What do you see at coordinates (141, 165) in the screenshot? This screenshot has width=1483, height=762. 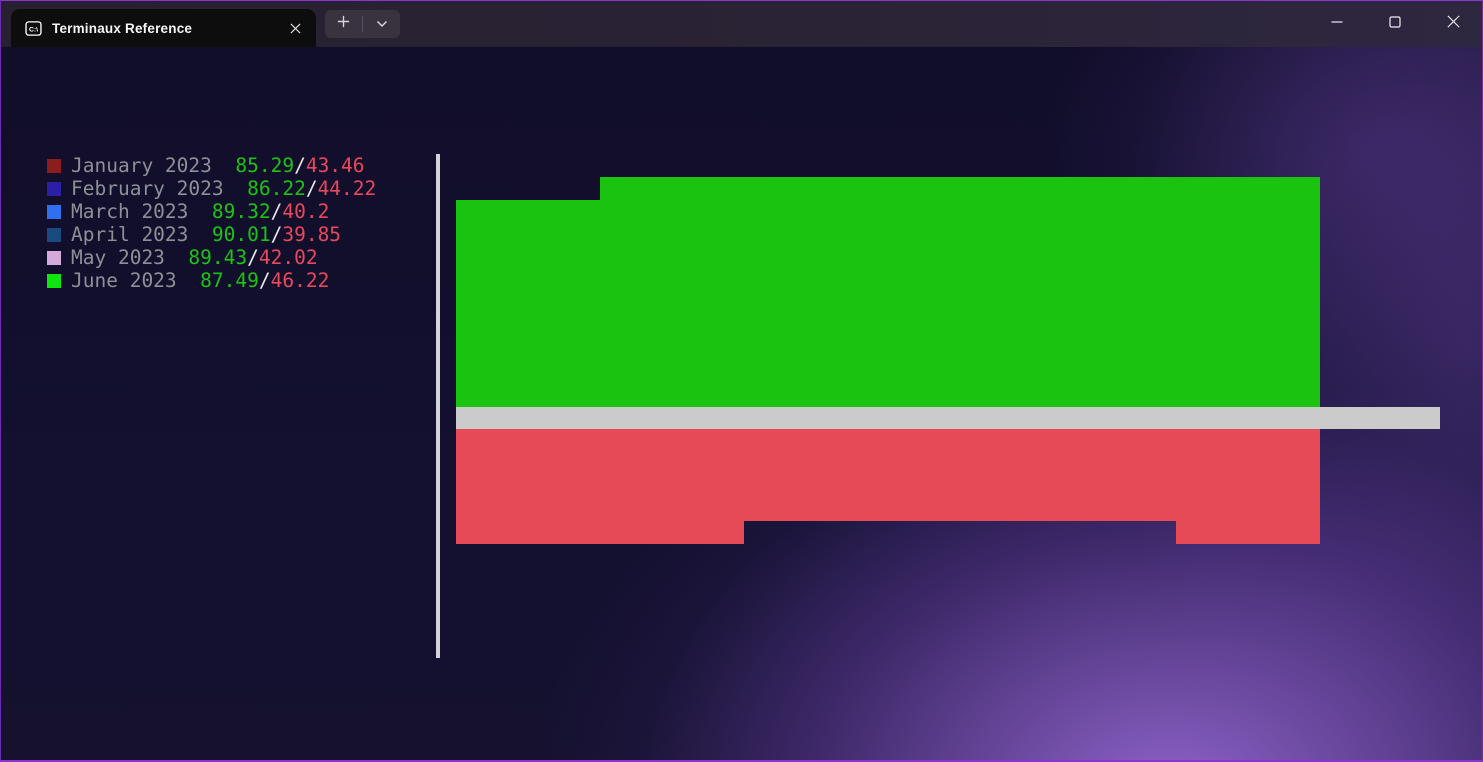 I see `legend-month: January 2023` at bounding box center [141, 165].